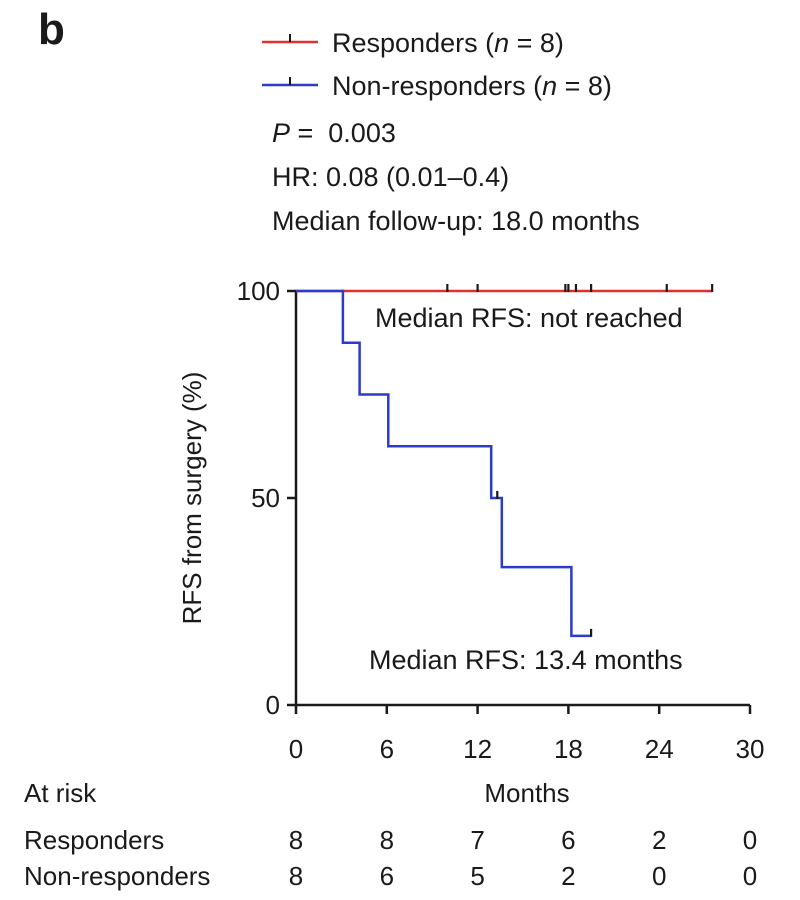 The height and width of the screenshot is (900, 800). I want to click on x-tick-label: 0, so click(296, 749).